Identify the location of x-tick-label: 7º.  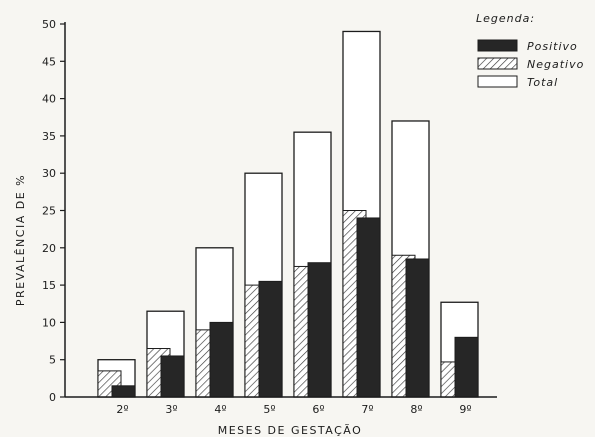
(367, 409).